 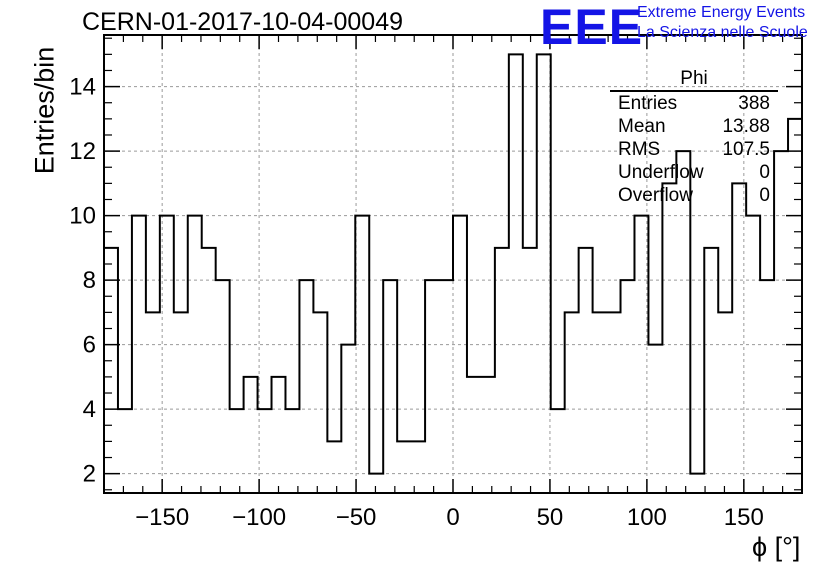 What do you see at coordinates (89, 474) in the screenshot?
I see `y-tick-label: 2` at bounding box center [89, 474].